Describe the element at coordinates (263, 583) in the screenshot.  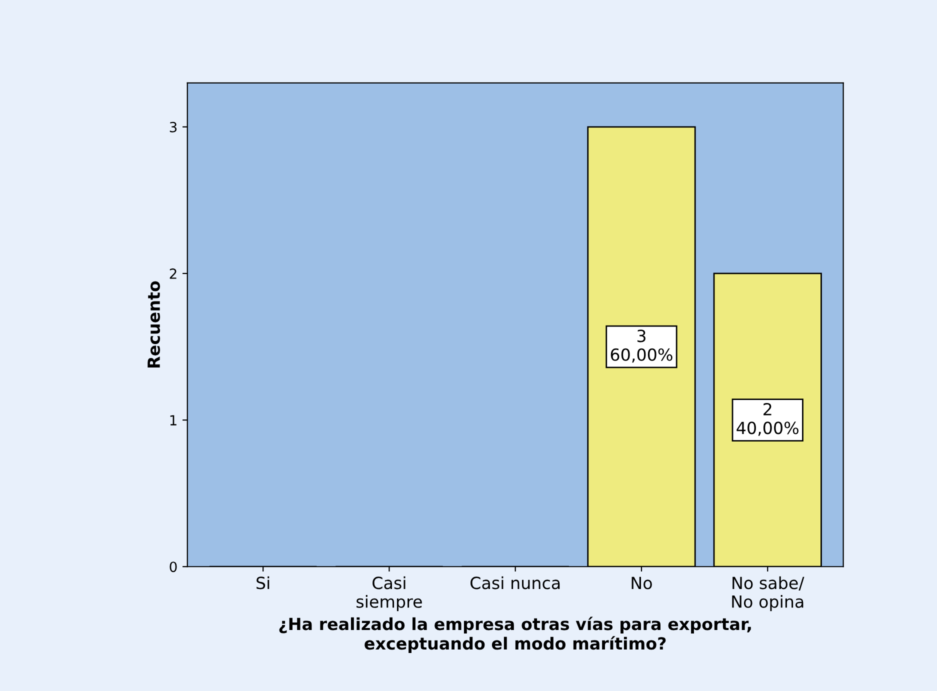
I see `x-tick-label: Si` at that location.